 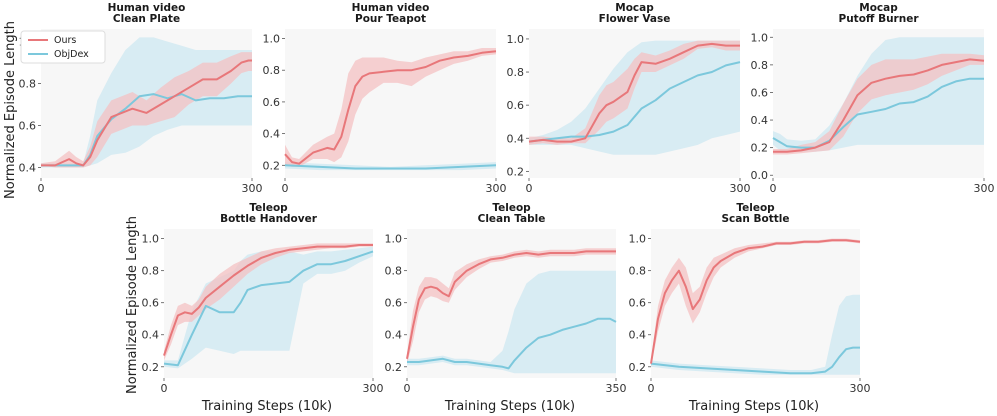 What do you see at coordinates (753, 406) in the screenshot?
I see `x-axis-label-3: Training Steps (10k)` at bounding box center [753, 406].